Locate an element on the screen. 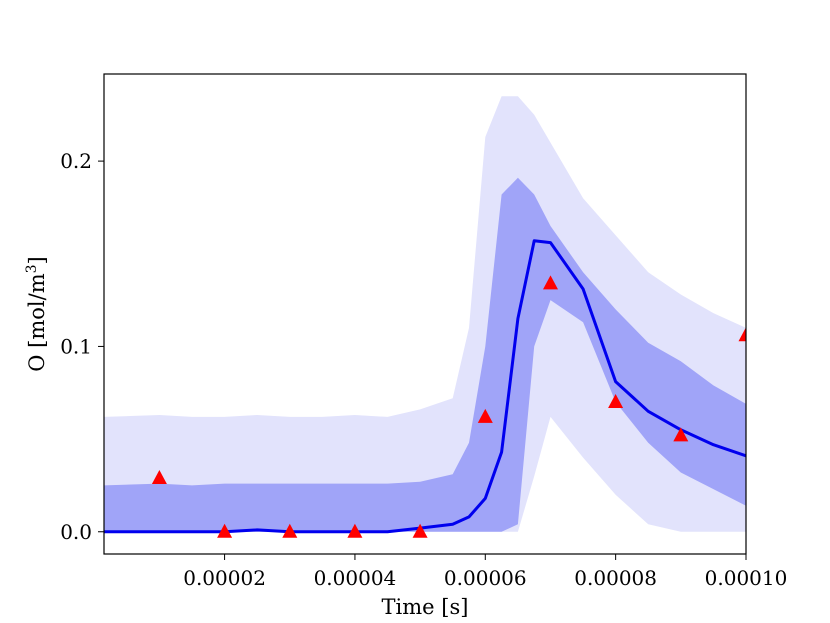  y-axis: 0.0 0.1 0.2 is located at coordinates (82, 346).